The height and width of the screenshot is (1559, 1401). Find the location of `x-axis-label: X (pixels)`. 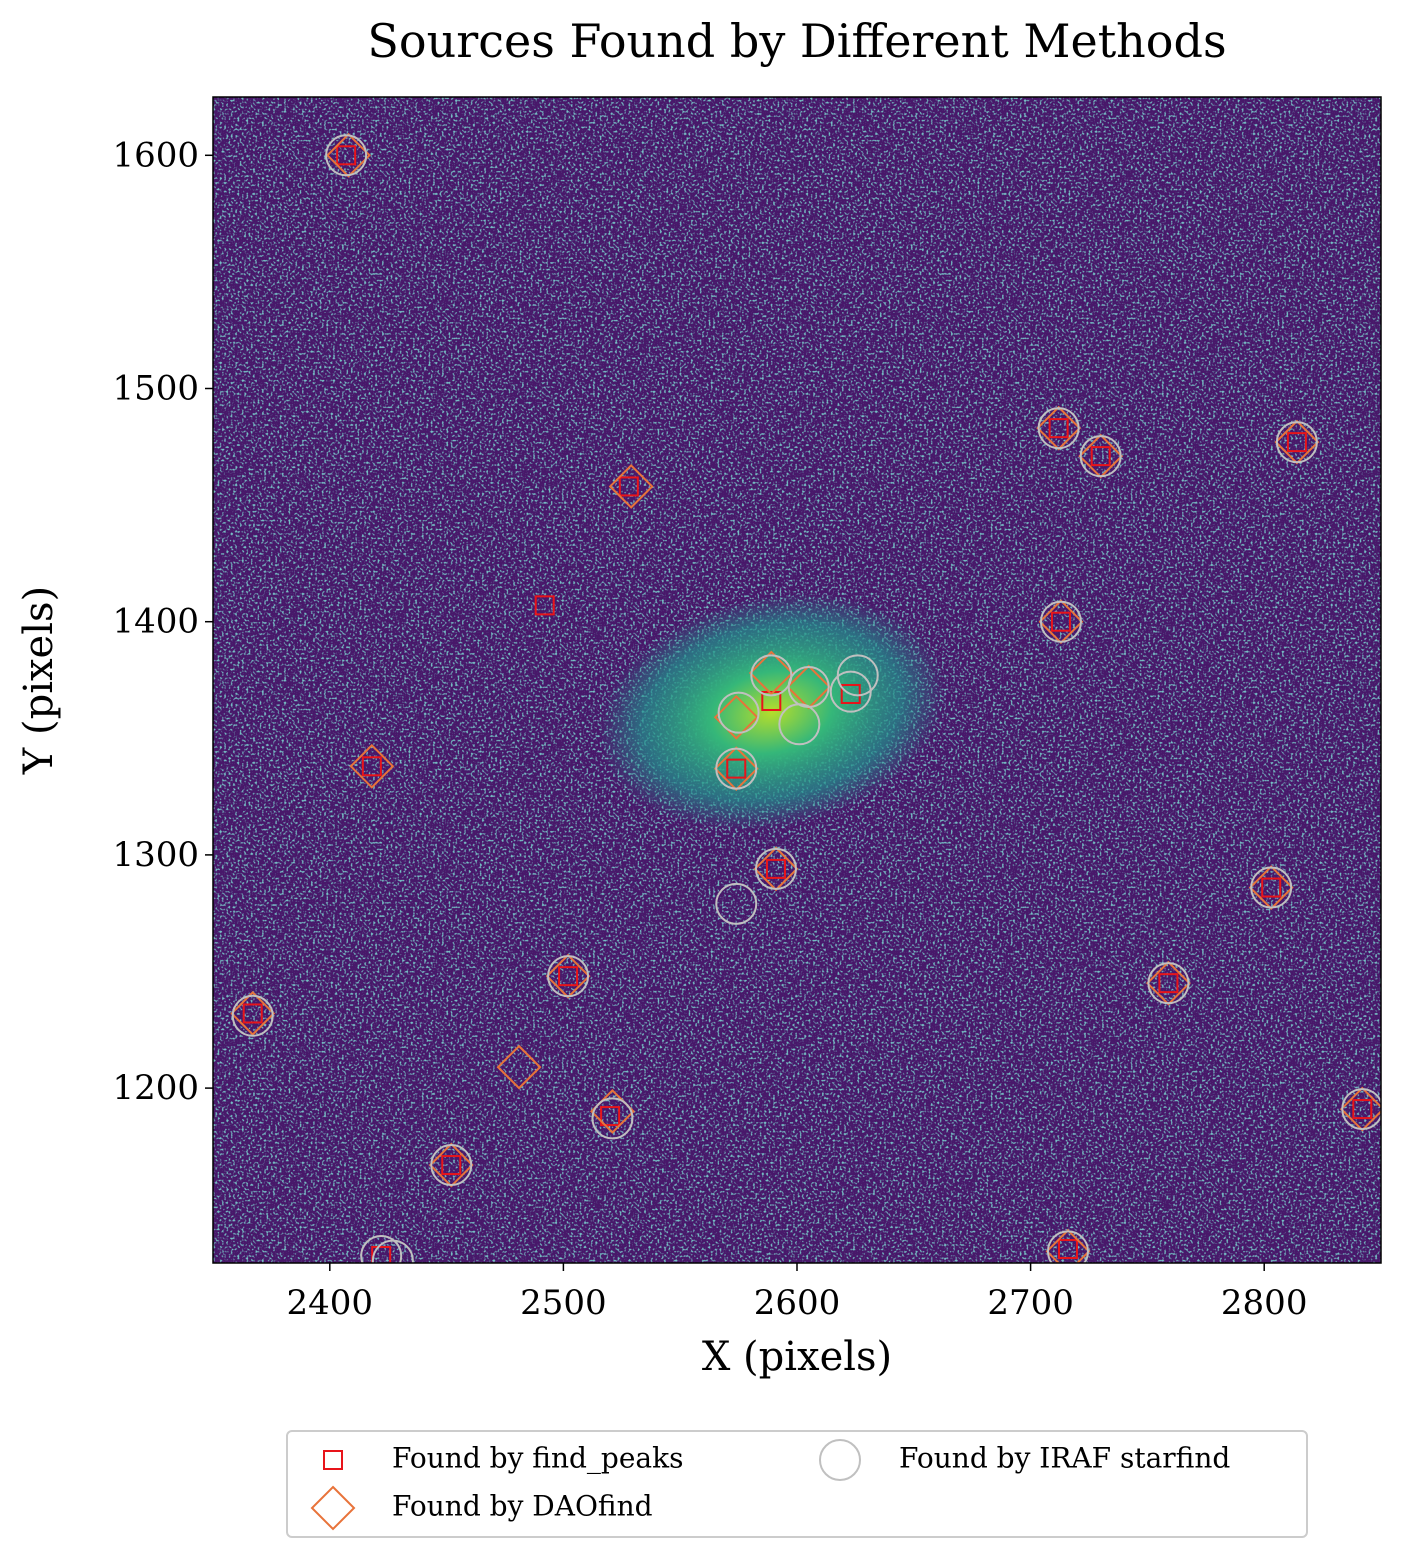

x-axis-label: X (pixels) is located at coordinates (797, 1357).